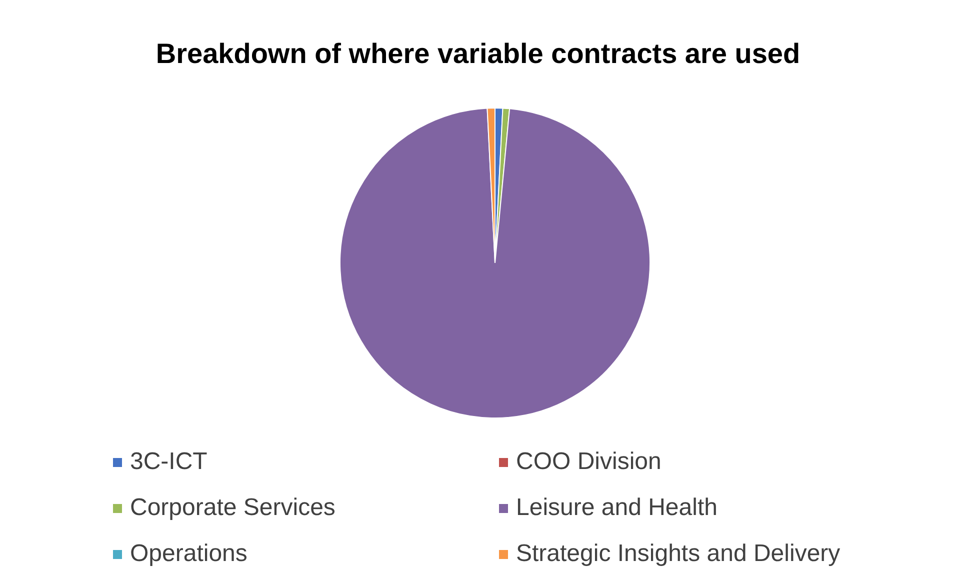  Describe the element at coordinates (678, 554) in the screenshot. I see `legend-label: Strategic Insights and Delivery` at that location.